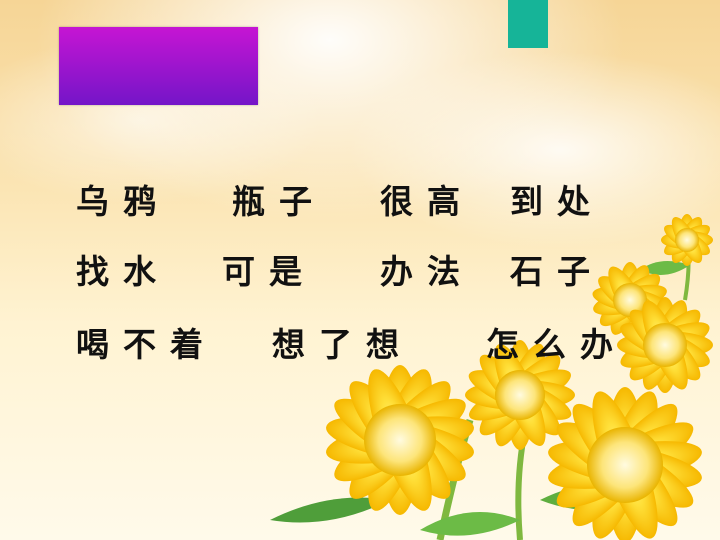 Image resolution: width=720 pixels, height=540 pixels. Describe the element at coordinates (427, 271) in the screenshot. I see `word-row2-3: 办法` at that location.